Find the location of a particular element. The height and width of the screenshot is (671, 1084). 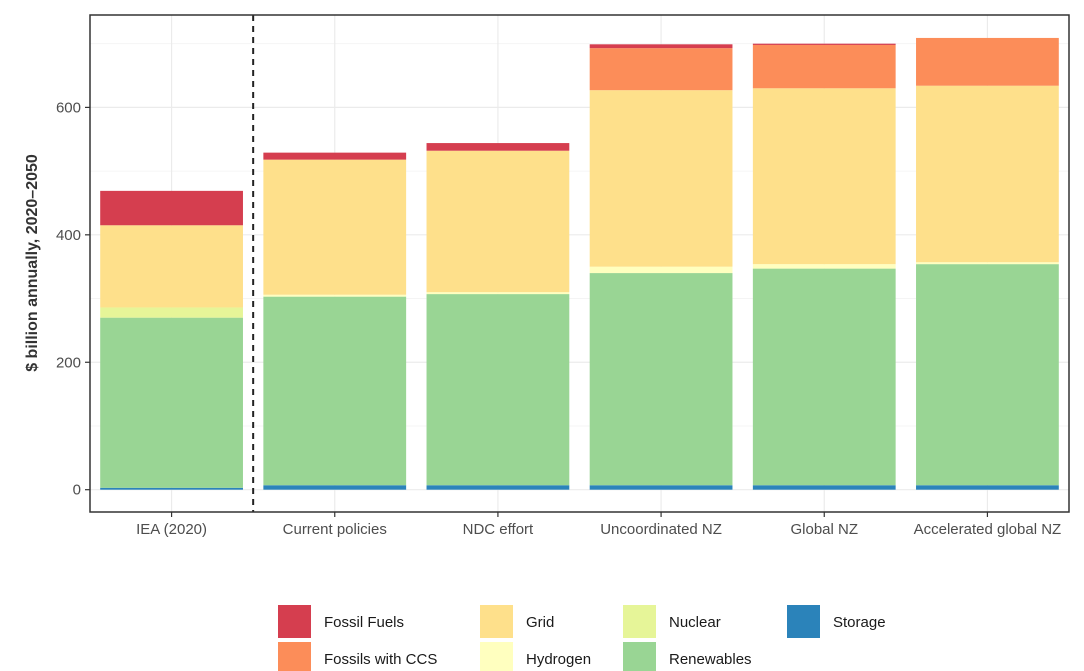

x-tick-label: Uncoordinated NZ is located at coordinates (661, 529).